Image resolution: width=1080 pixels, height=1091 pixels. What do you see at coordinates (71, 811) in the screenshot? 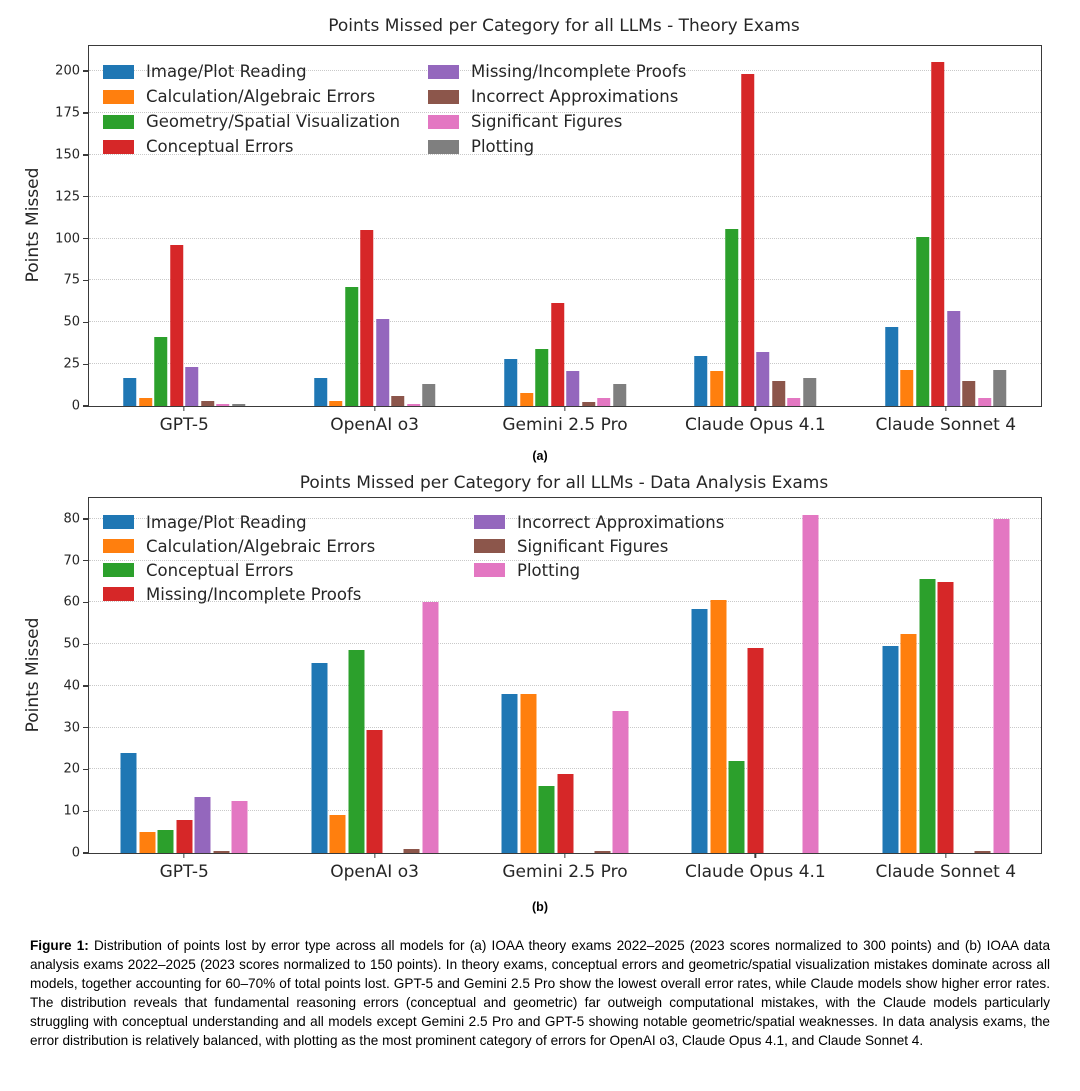
I see `y-tick-label: 10` at bounding box center [71, 811].